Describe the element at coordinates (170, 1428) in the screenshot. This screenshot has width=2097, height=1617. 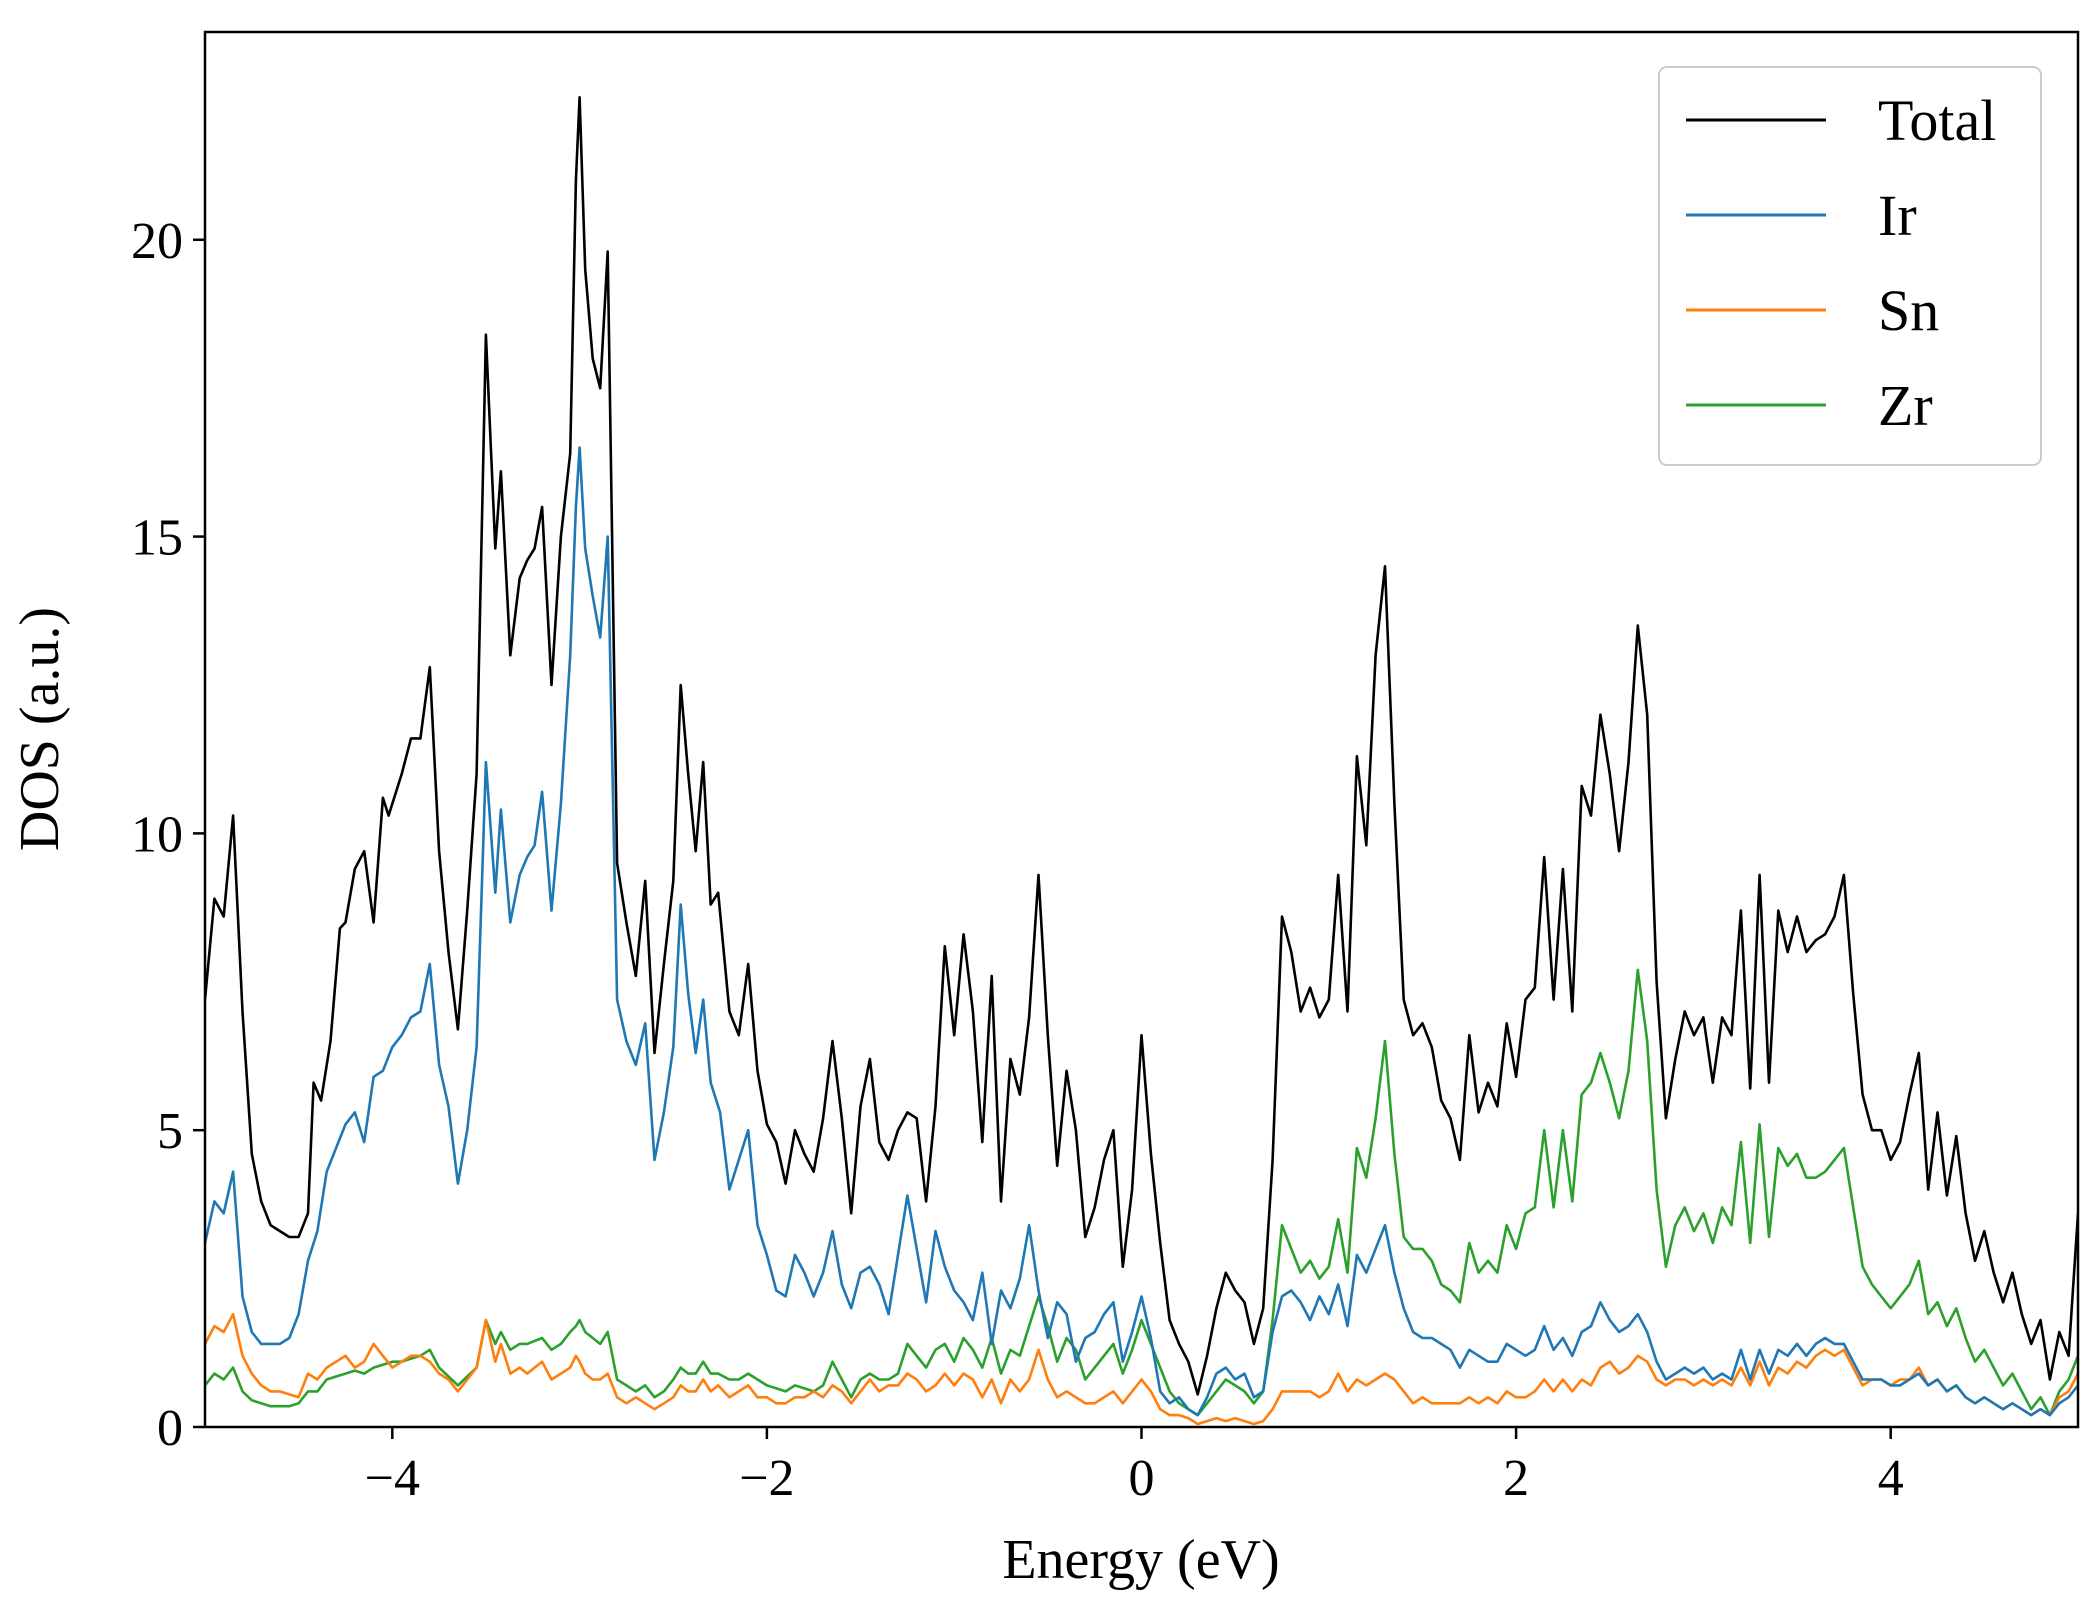
I see `y-tick-label: 0` at that location.